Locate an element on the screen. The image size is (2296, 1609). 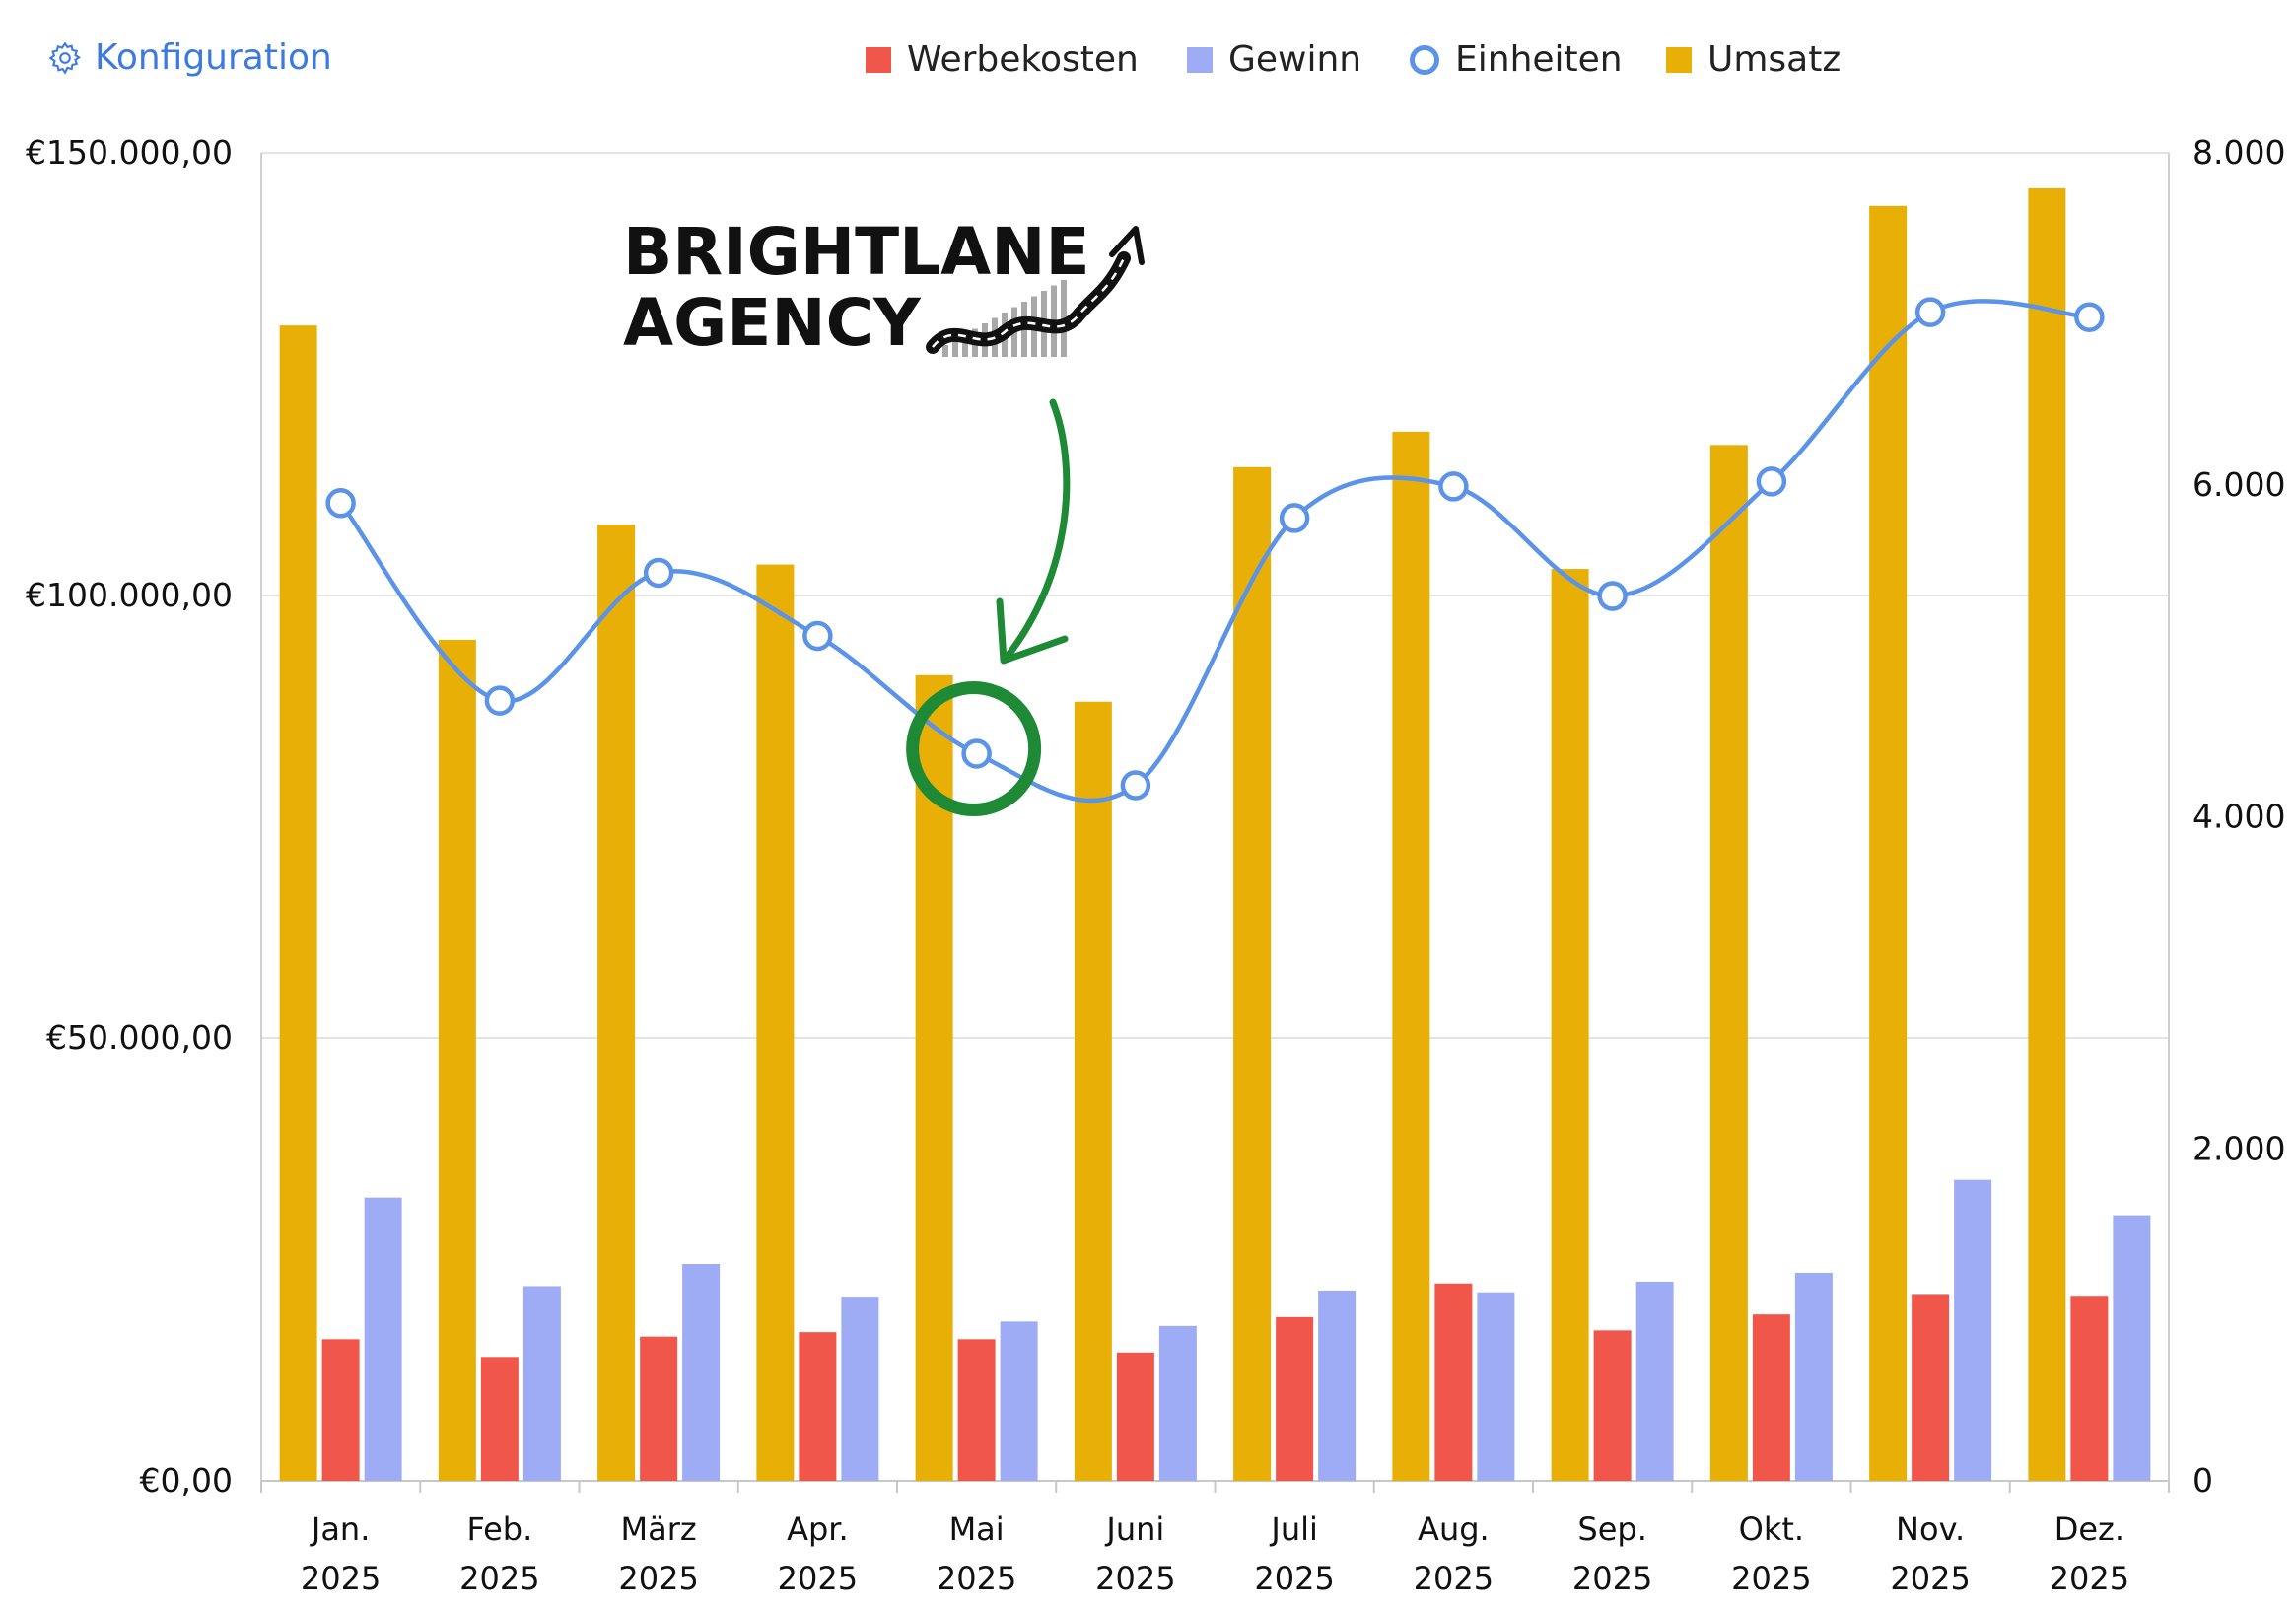
logo-arrow-head is located at coordinates (1127, 245).